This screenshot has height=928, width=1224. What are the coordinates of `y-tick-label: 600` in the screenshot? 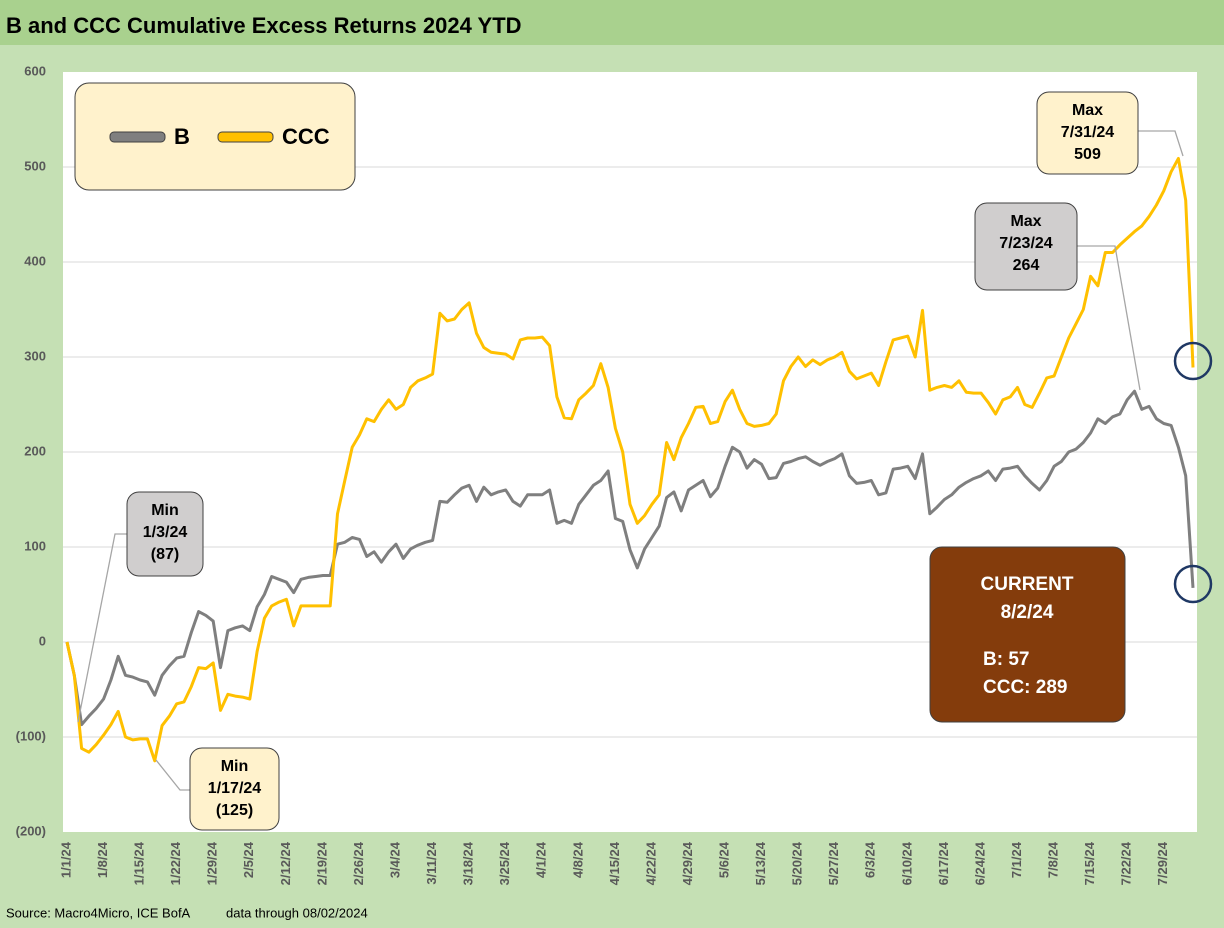 It's located at (35, 70).